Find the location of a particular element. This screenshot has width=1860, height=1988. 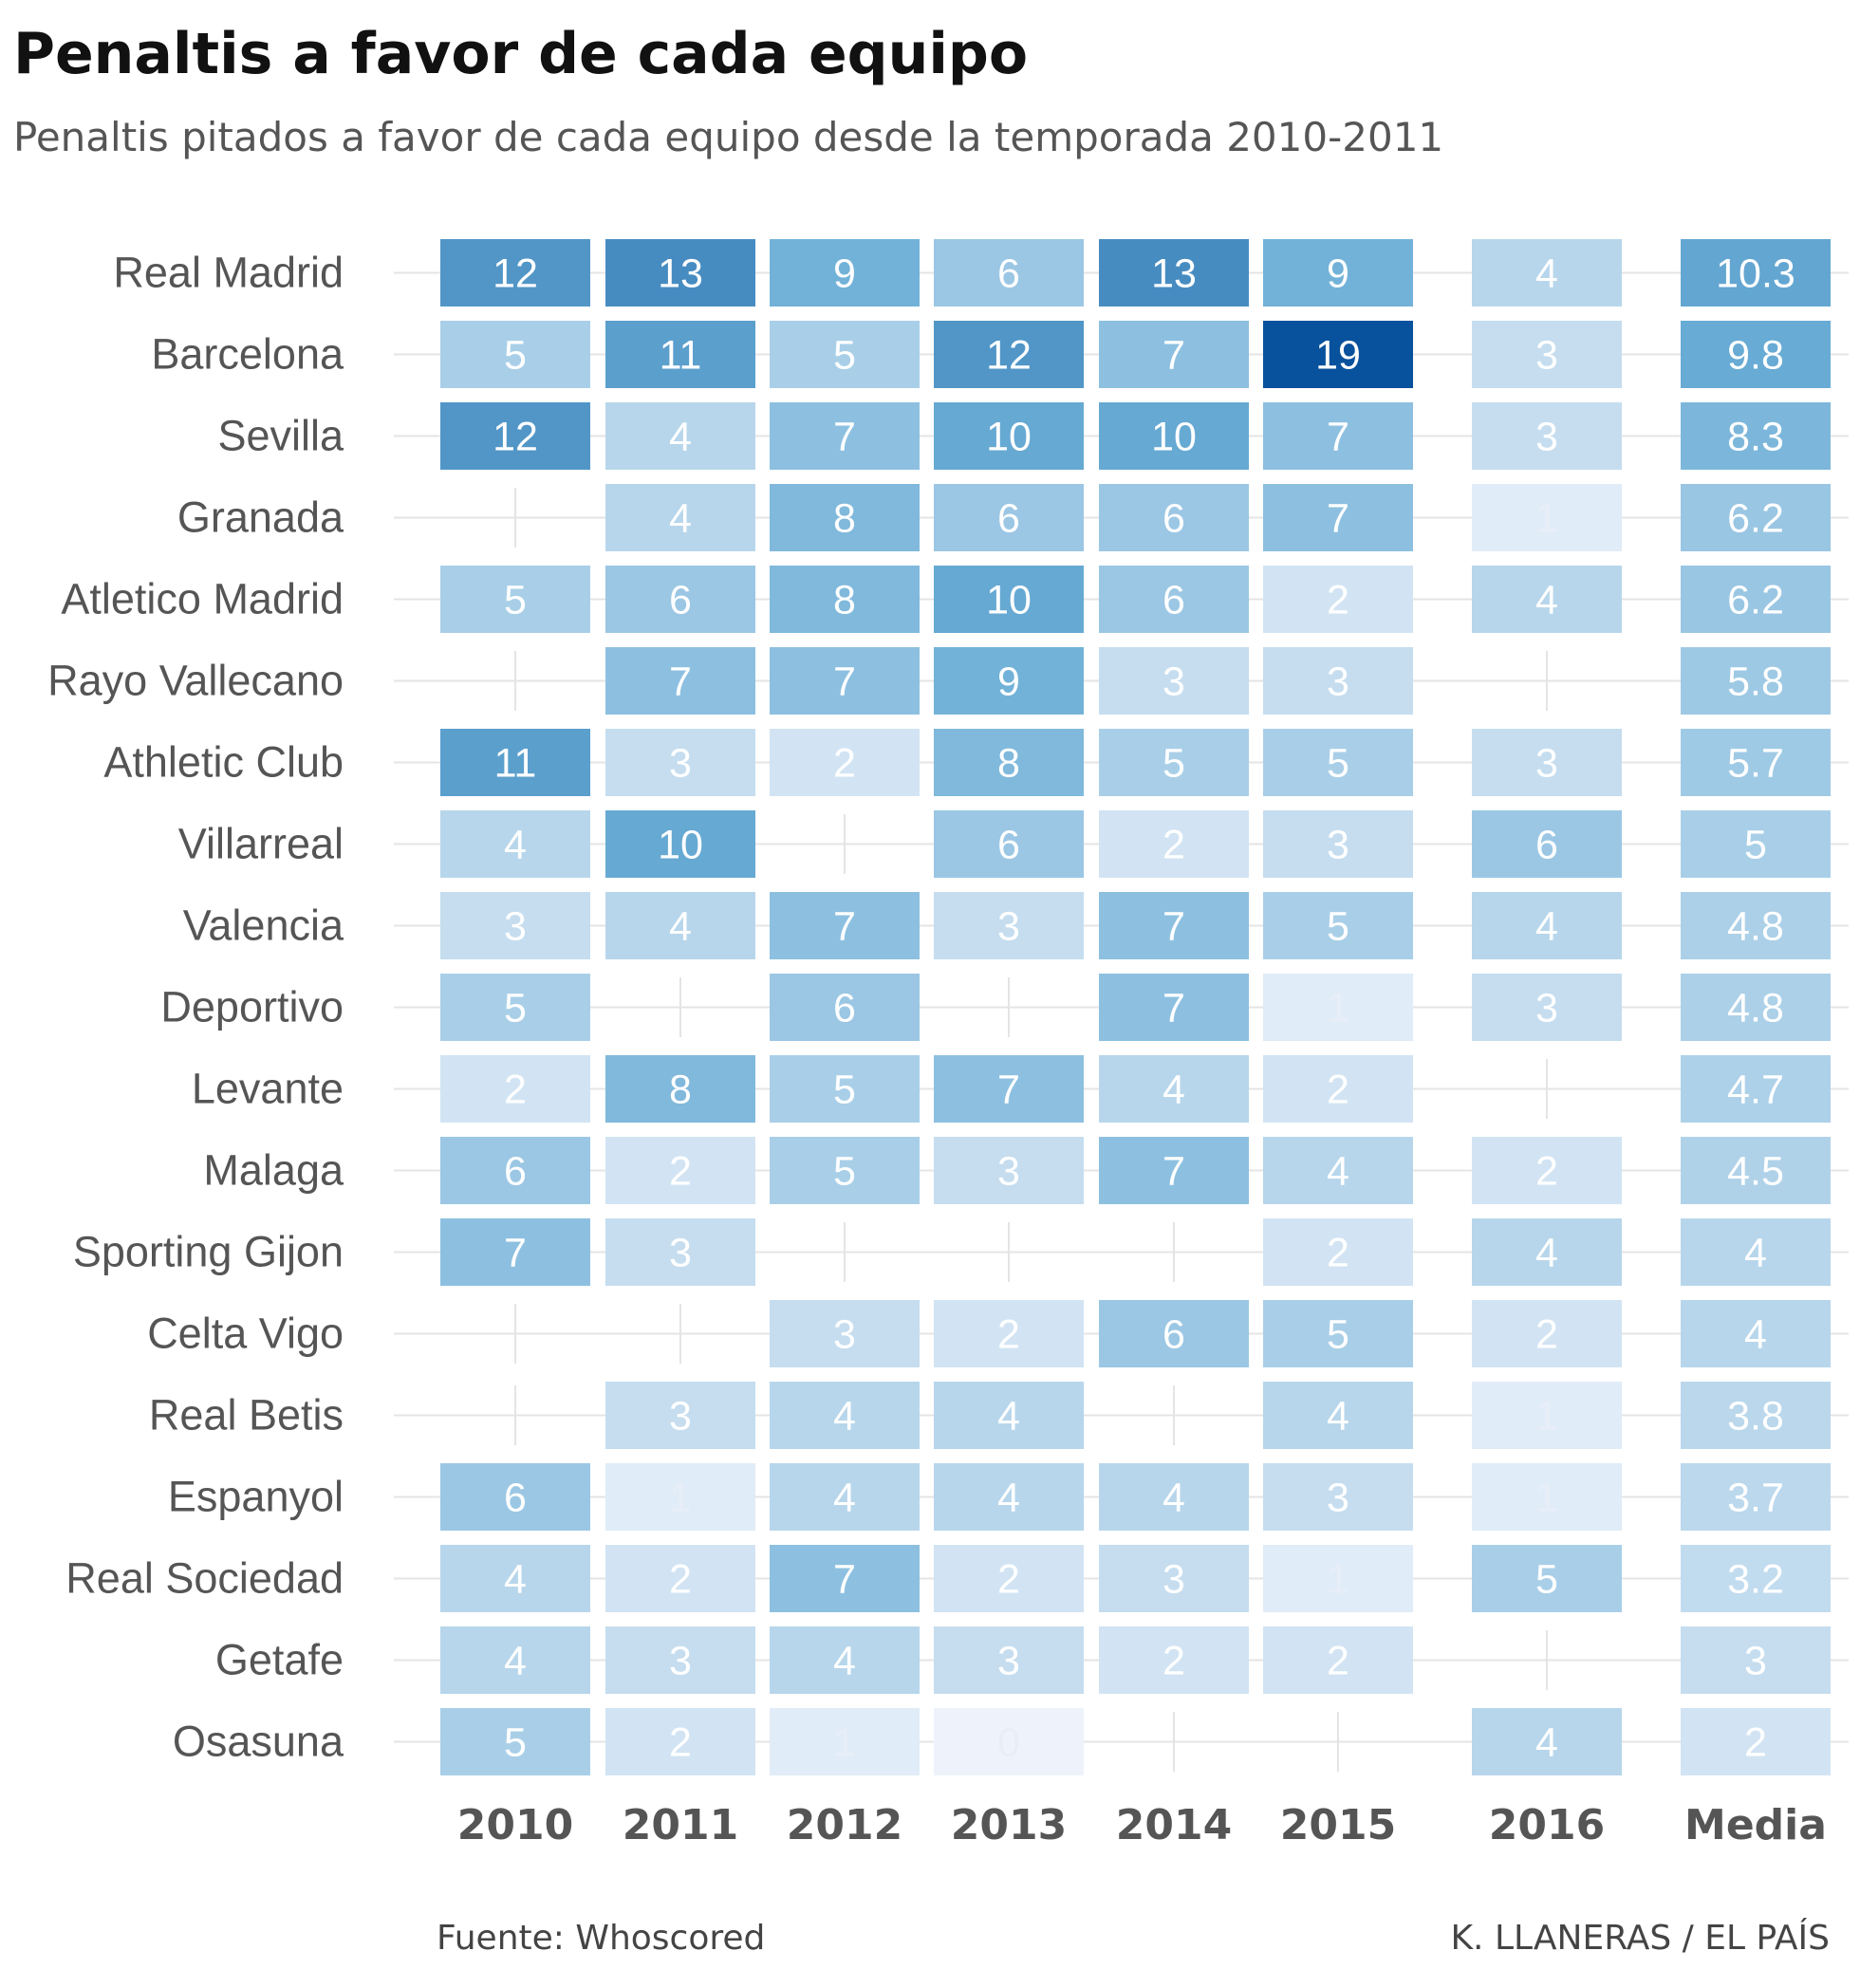

row-label: Celta Vigo is located at coordinates (245, 1334).